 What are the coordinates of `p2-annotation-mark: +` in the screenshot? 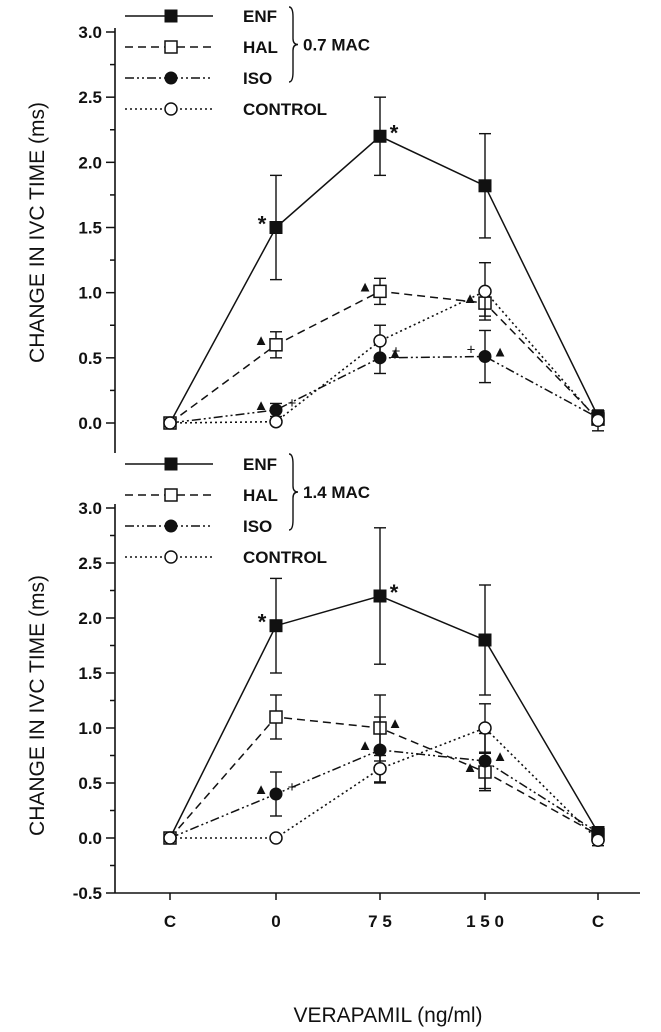 It's located at (292, 787).